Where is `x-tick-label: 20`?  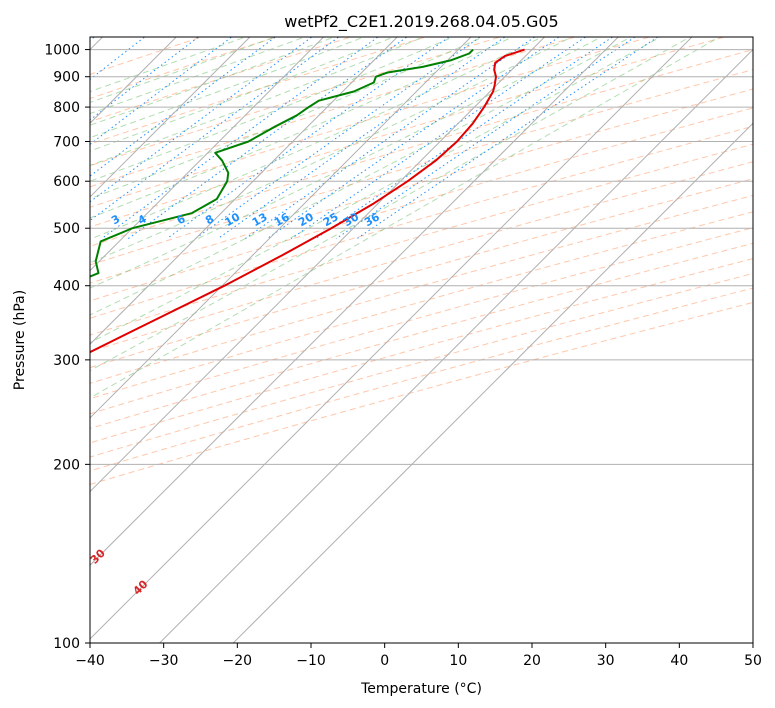 x-tick-label: 20 is located at coordinates (532, 661).